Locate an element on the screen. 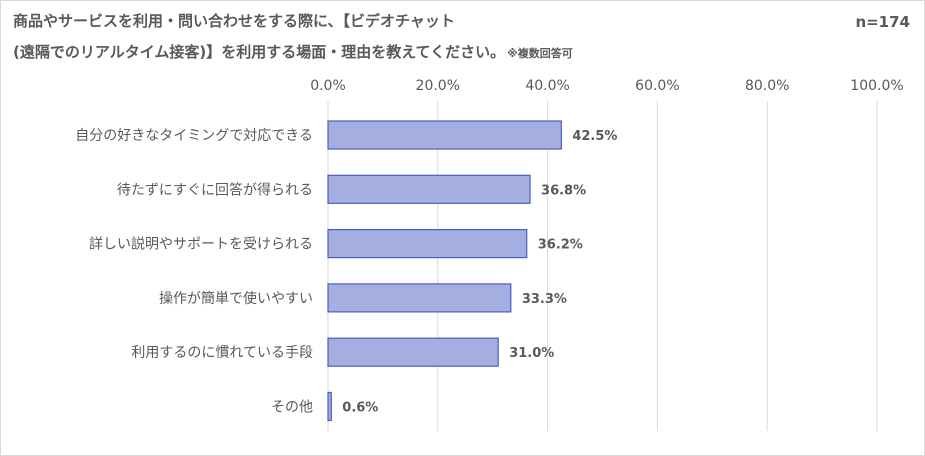 The image size is (925, 456). category-label: 詳しい説明やサポートを受けられる is located at coordinates (201, 245).